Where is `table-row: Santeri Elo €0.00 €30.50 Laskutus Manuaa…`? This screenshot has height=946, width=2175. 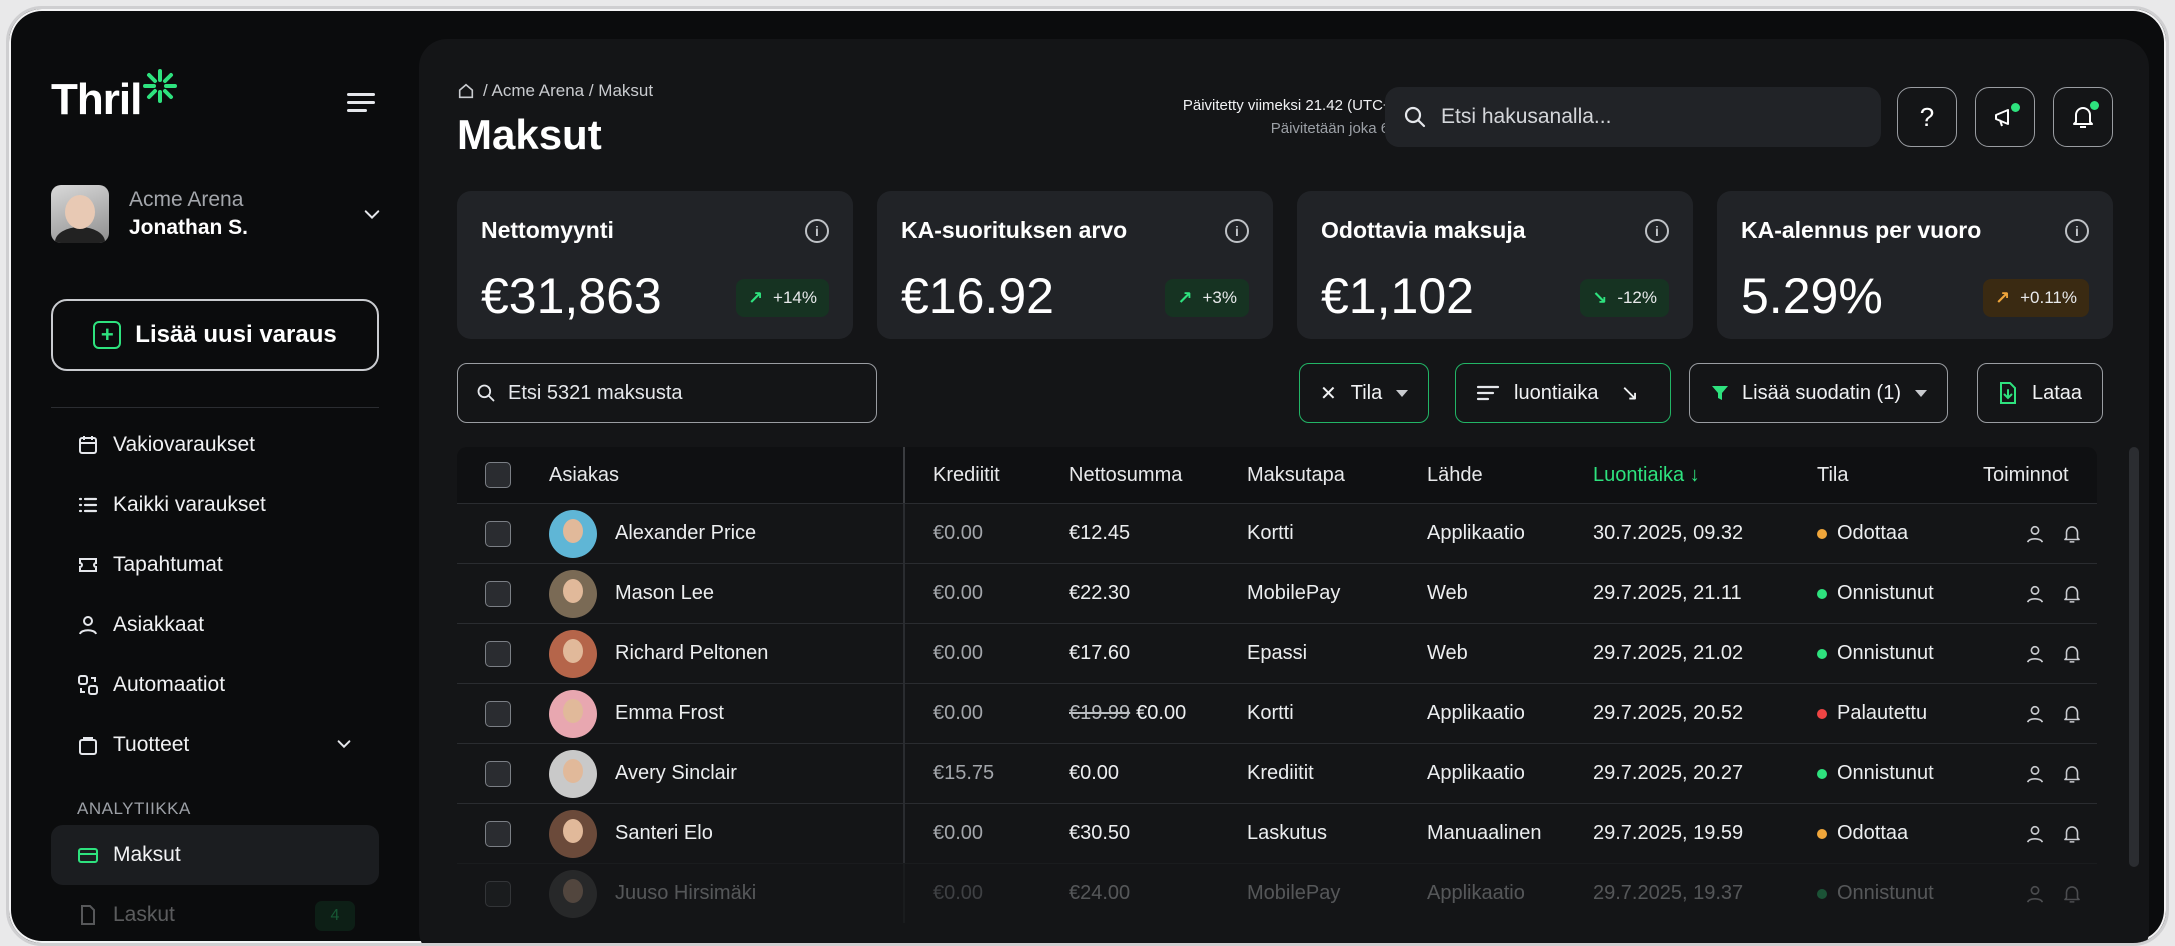
table-row: Santeri Elo €0.00 €30.50 Laskutus Manuaa… is located at coordinates (1277, 833).